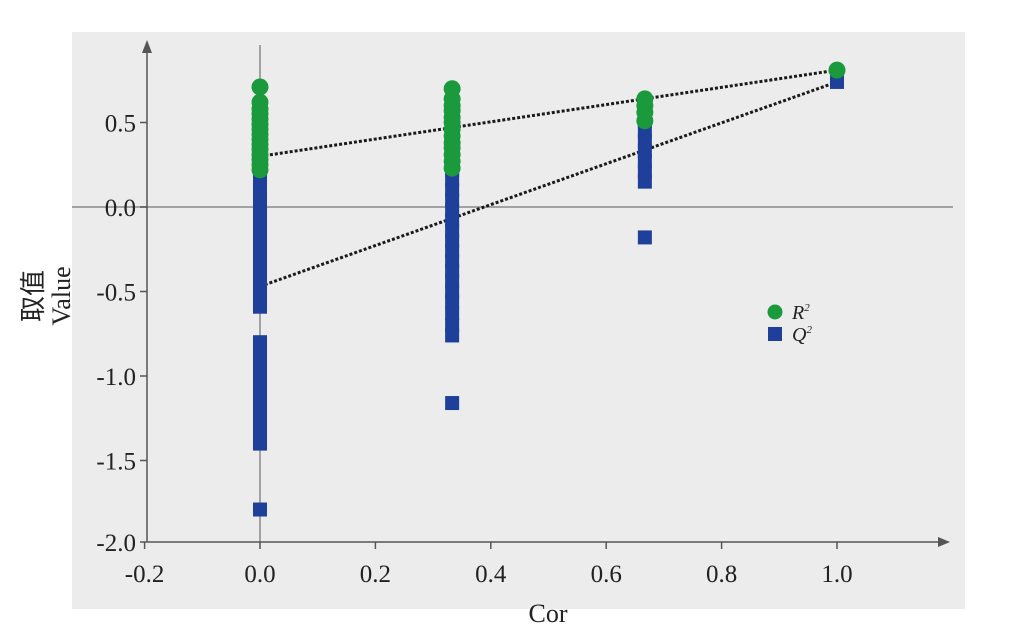  Describe the element at coordinates (775, 312) in the screenshot. I see `legend-marker-r2` at that location.